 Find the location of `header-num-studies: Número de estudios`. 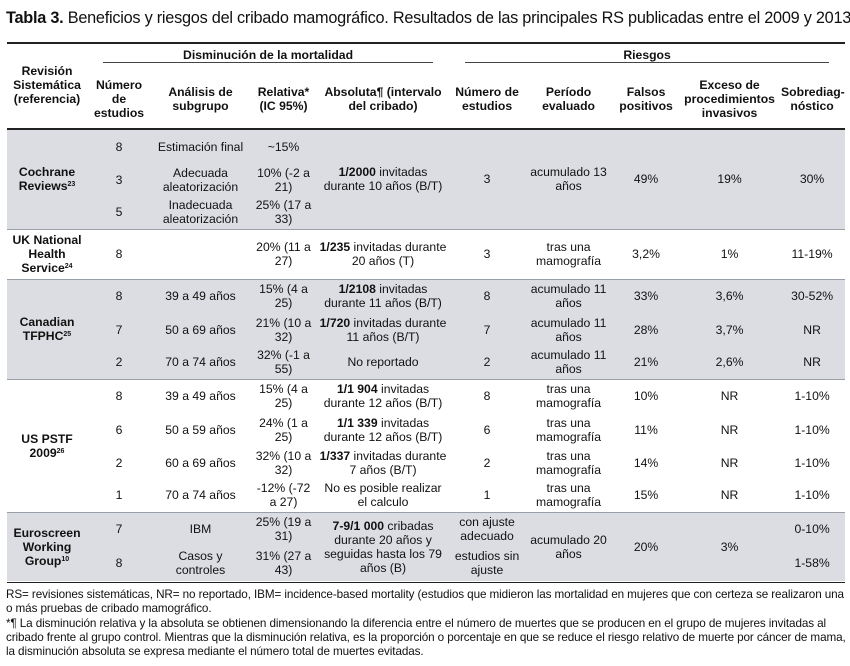

header-num-studies: Número de estudios is located at coordinates (119, 98).